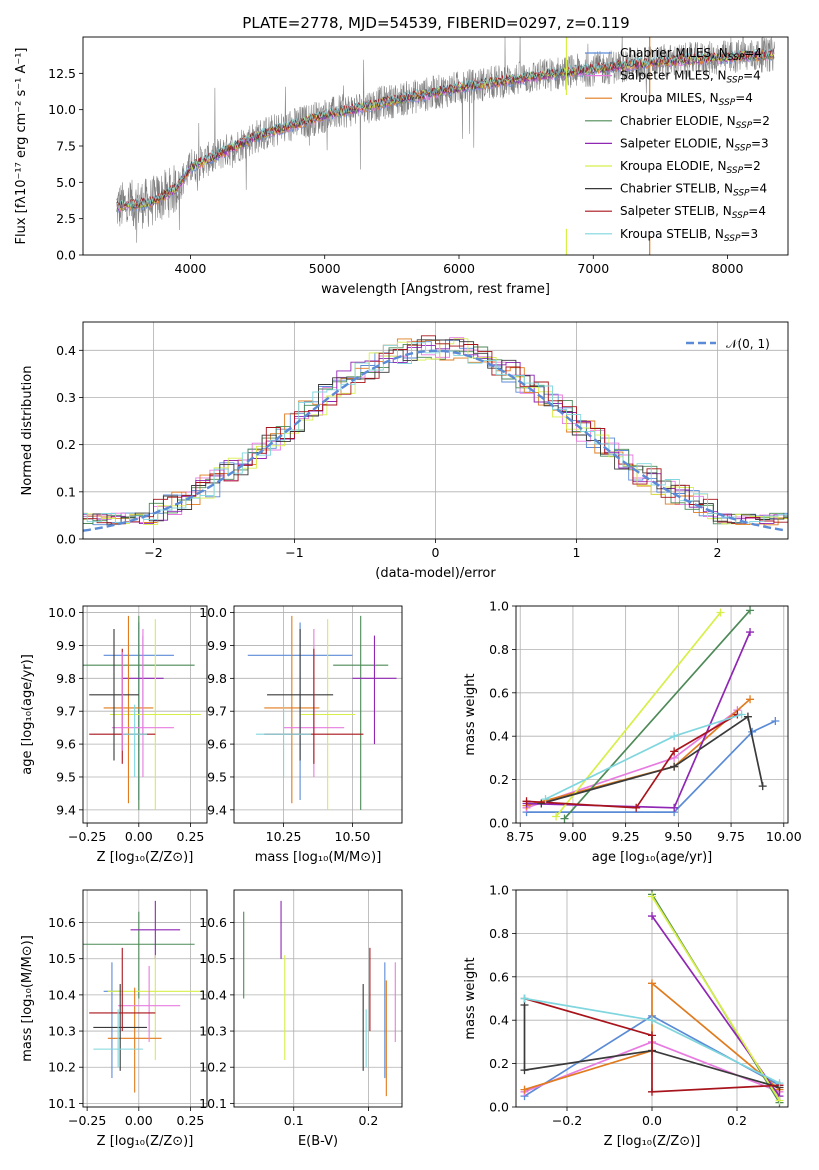 This screenshot has width=819, height=1170. What do you see at coordinates (524, 998) in the screenshot?
I see `weight-vs-Z-marker-kroupa_stelib` at bounding box center [524, 998].